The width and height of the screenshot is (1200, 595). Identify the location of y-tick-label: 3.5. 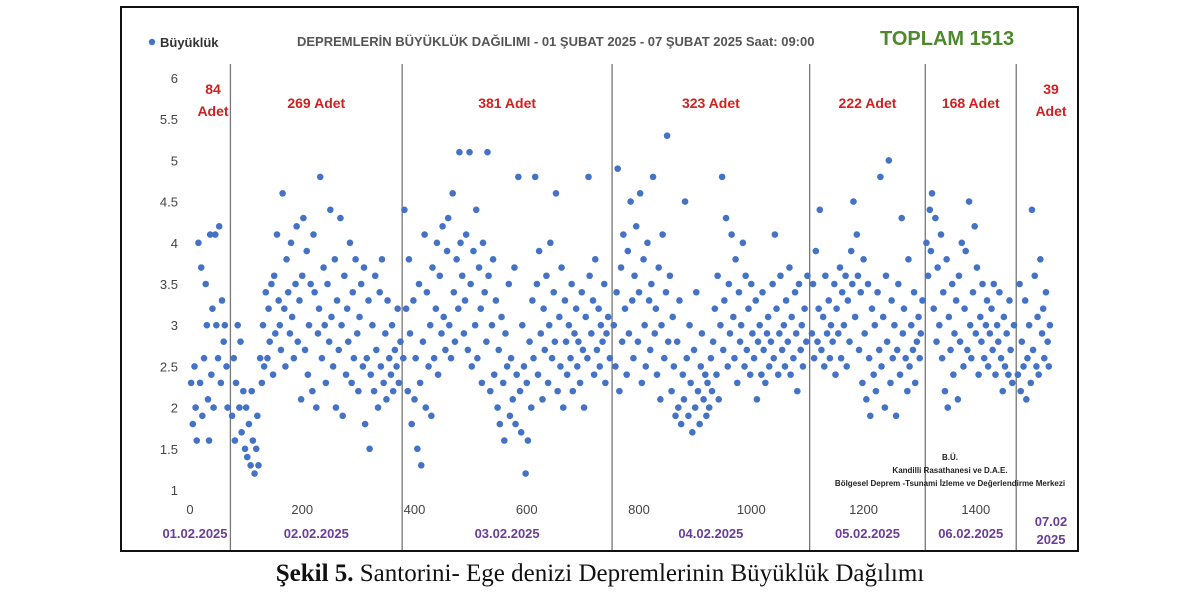
(169, 284).